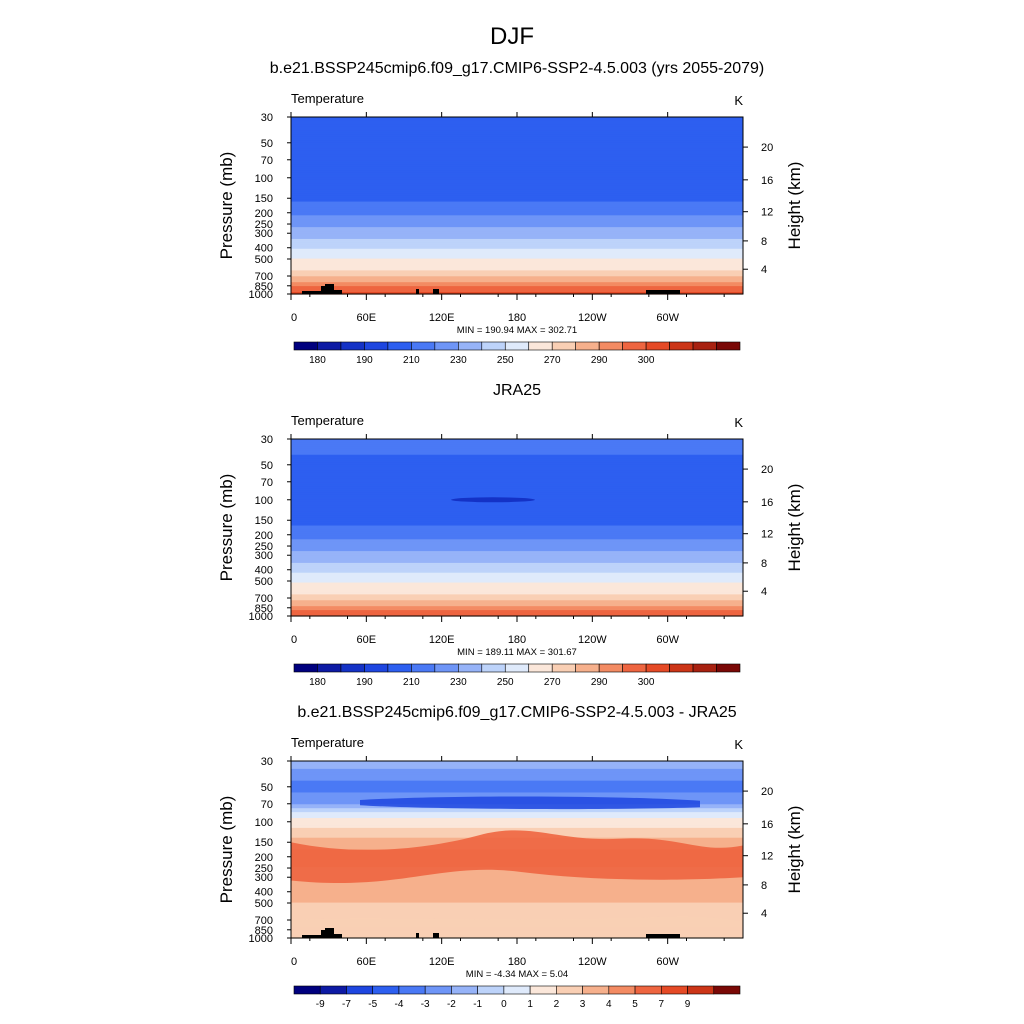  I want to click on y2-axis-label: Height (km), so click(794, 206).